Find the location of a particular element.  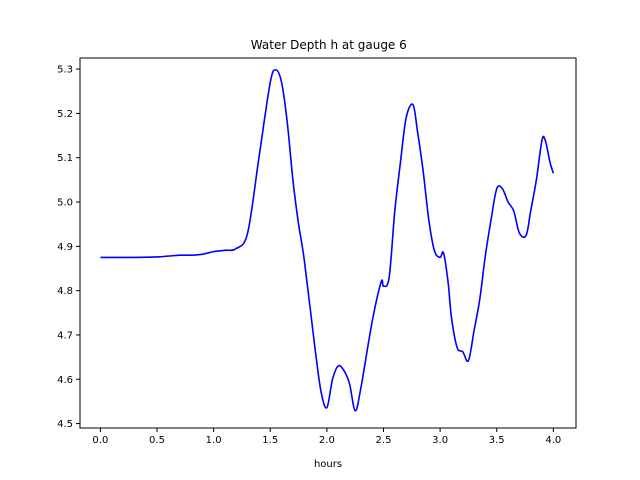

x-tick-label: 1.5 is located at coordinates (270, 440).